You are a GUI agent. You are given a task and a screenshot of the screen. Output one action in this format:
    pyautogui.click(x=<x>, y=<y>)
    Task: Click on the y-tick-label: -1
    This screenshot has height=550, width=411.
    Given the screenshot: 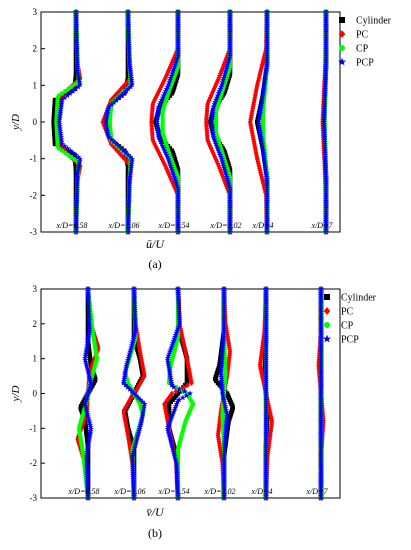 What is the action you would take?
    pyautogui.click(x=34, y=428)
    